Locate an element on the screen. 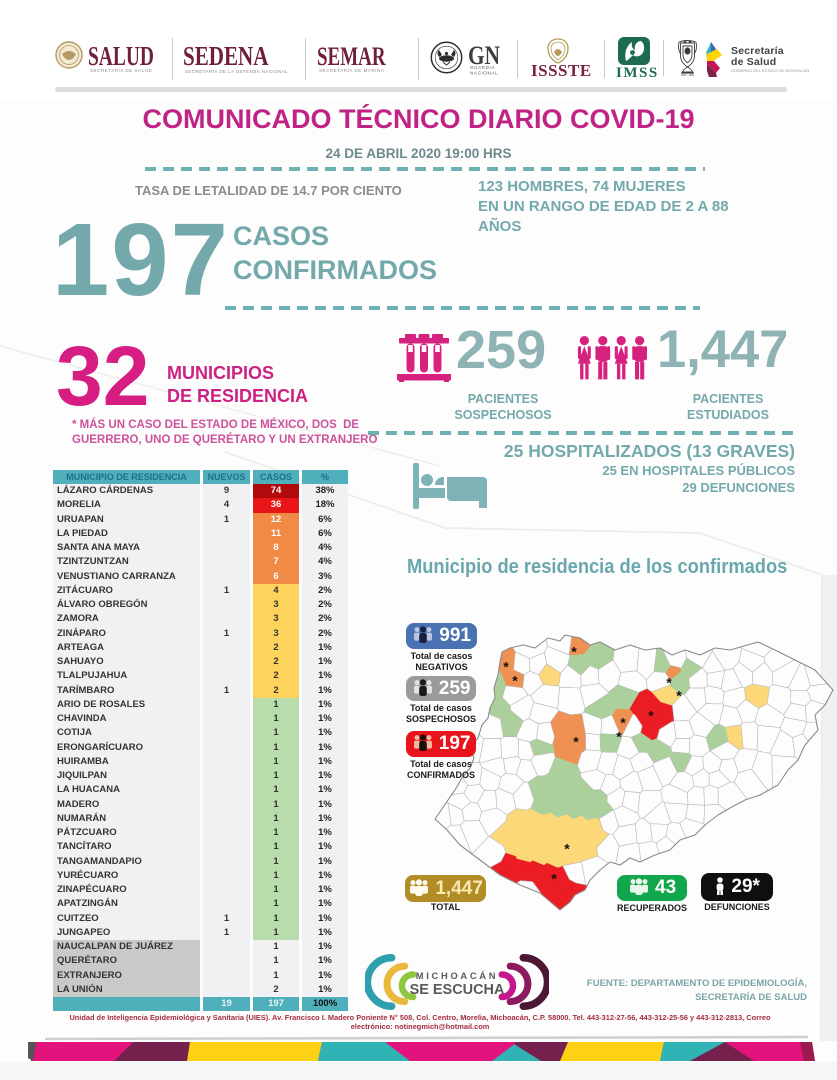 This screenshot has width=837, height=1080. svg-text: 1824 - 1962 is located at coordinates (687, 75).